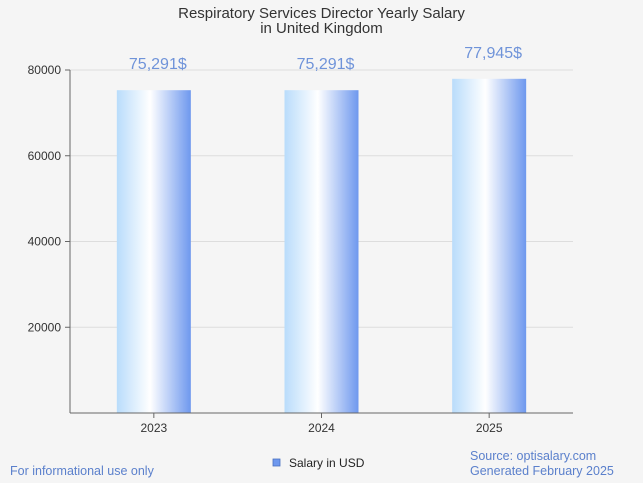 This screenshot has height=483, width=643. Describe the element at coordinates (45, 156) in the screenshot. I see `y-tick-label: 60000` at that location.